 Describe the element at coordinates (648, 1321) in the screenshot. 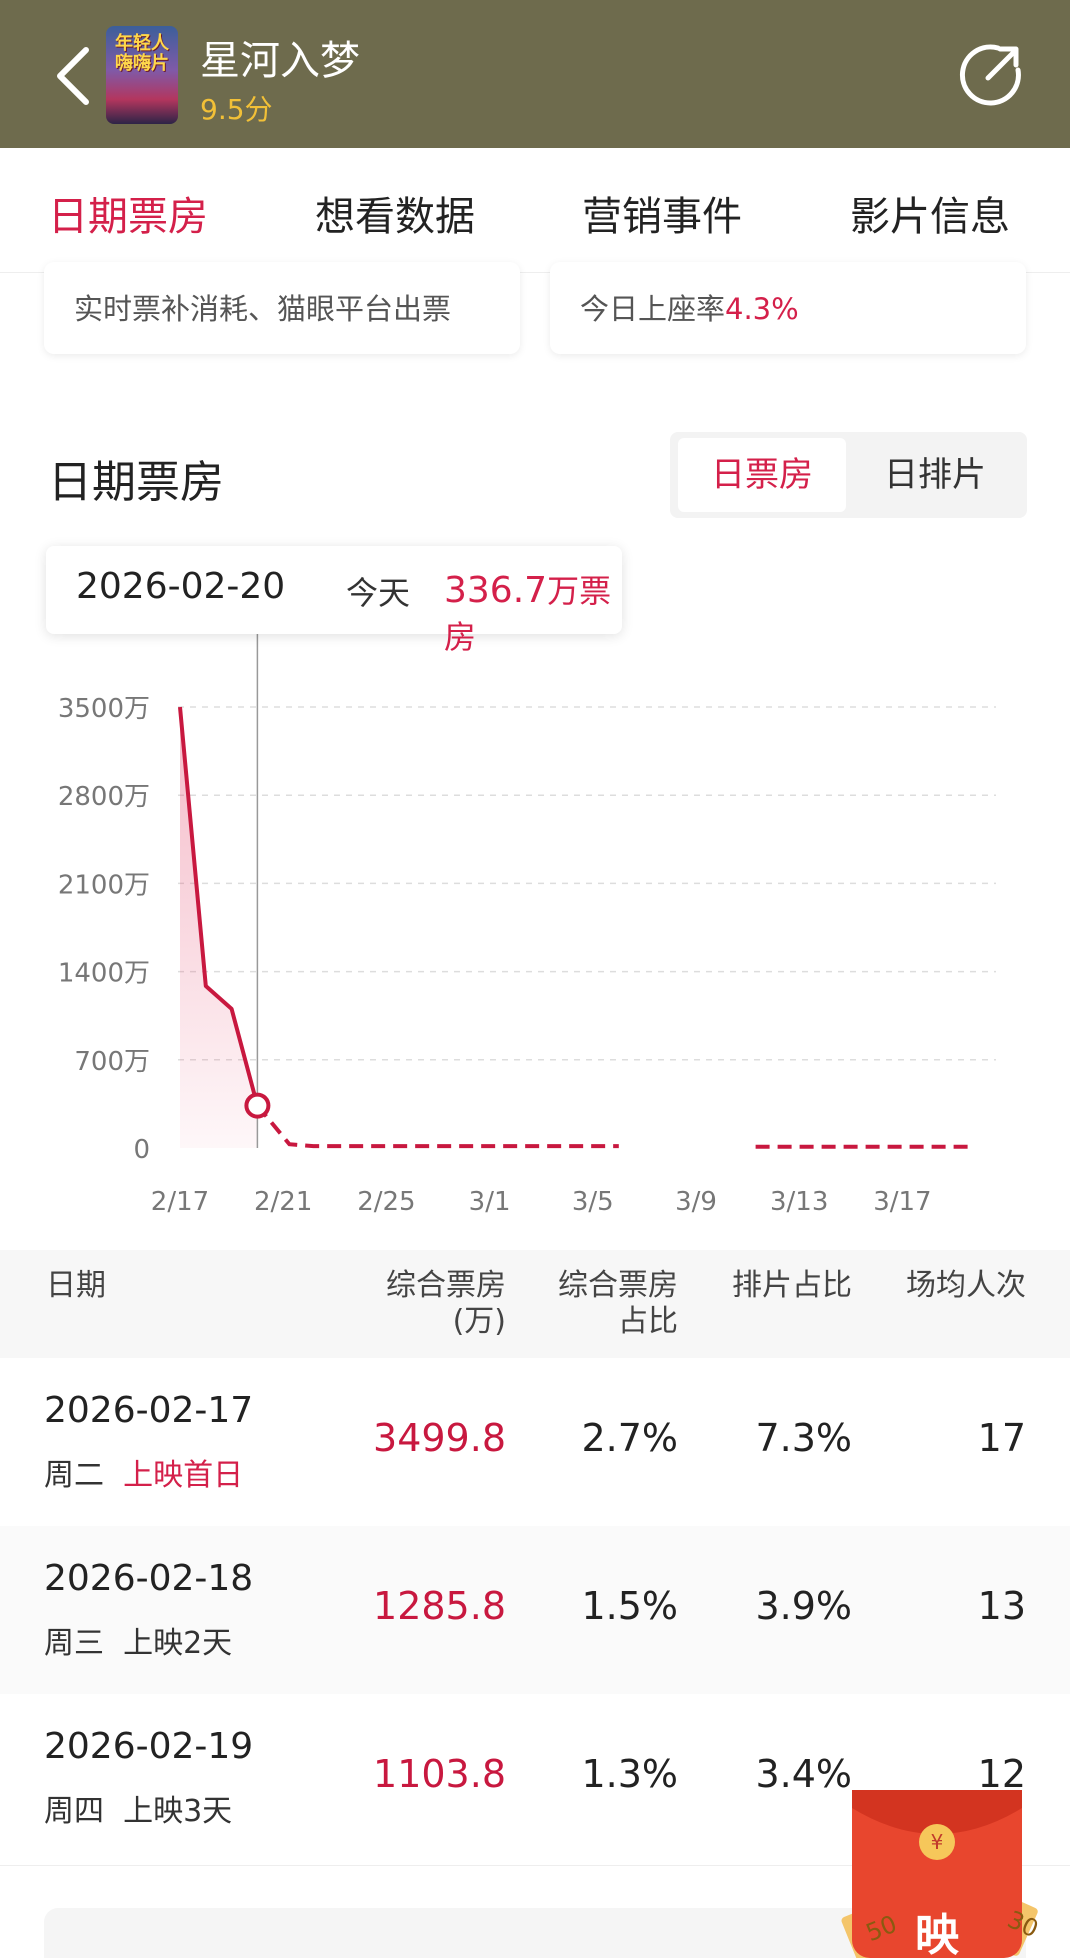

I see `col-share-line2: 占比` at that location.